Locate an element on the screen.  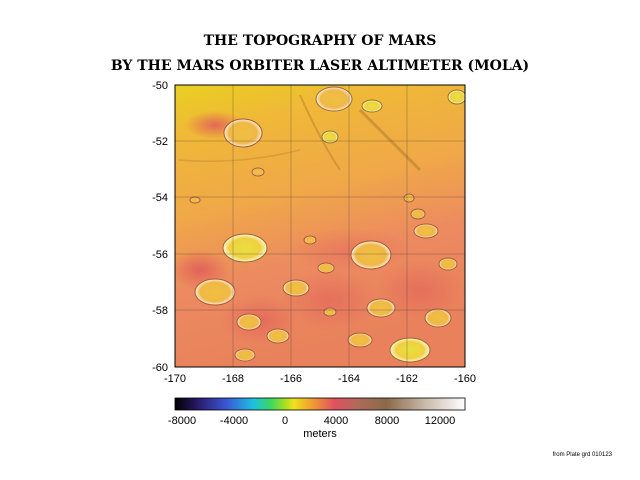
credit-note: from Plate grd 010123 is located at coordinates (582, 455).